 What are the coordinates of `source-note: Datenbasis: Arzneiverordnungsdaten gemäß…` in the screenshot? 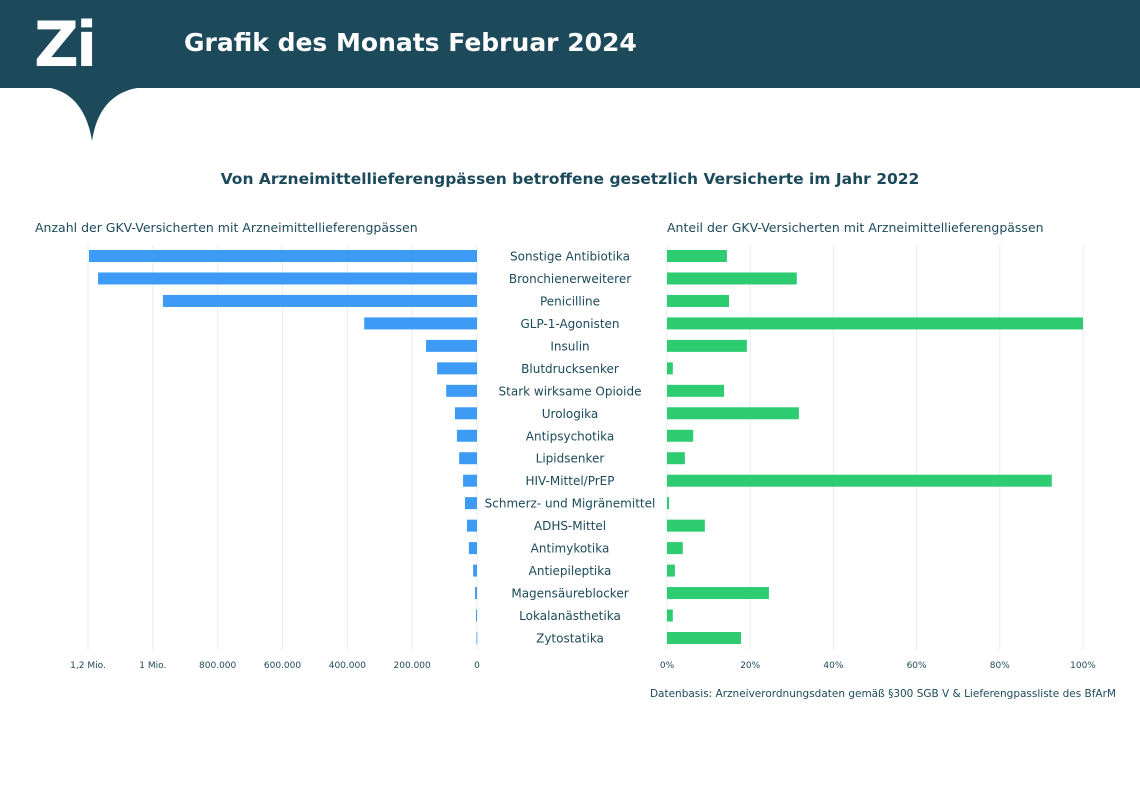 It's located at (882, 694).